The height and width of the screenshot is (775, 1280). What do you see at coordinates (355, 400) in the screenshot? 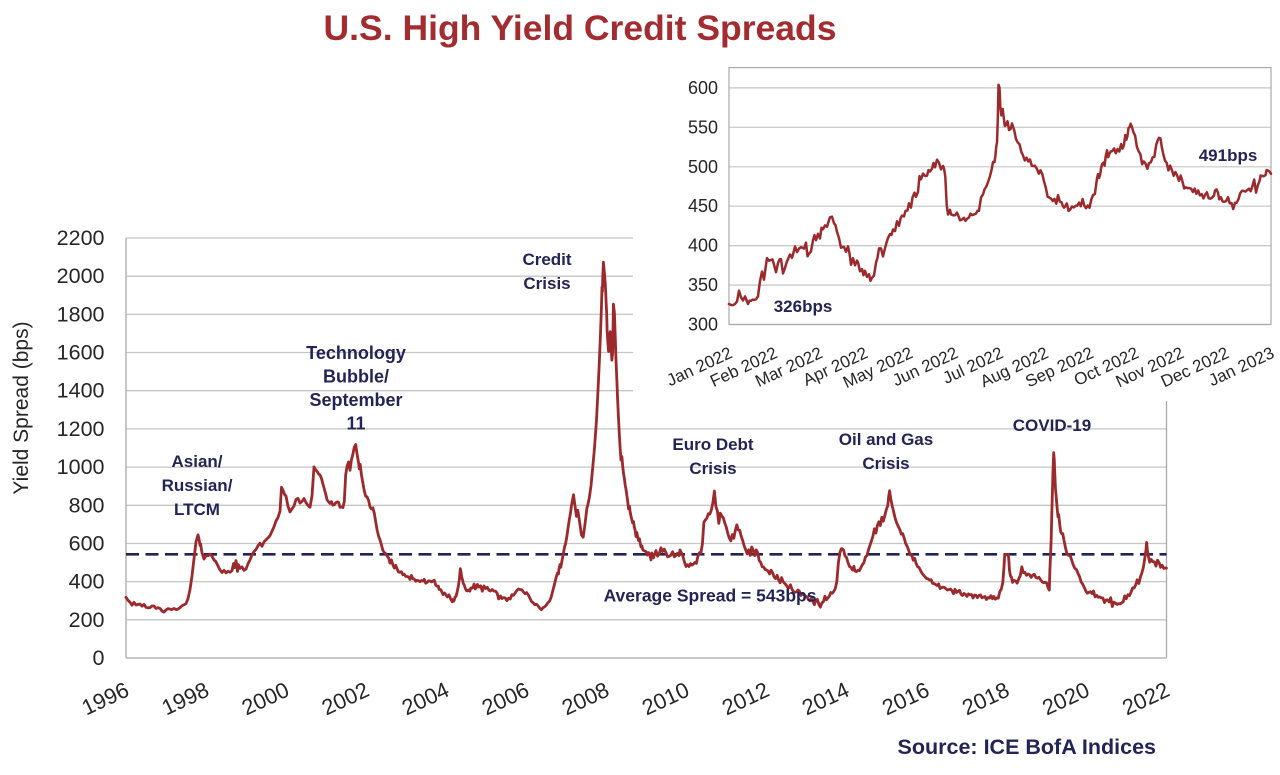
I see `svg-text: September` at bounding box center [355, 400].